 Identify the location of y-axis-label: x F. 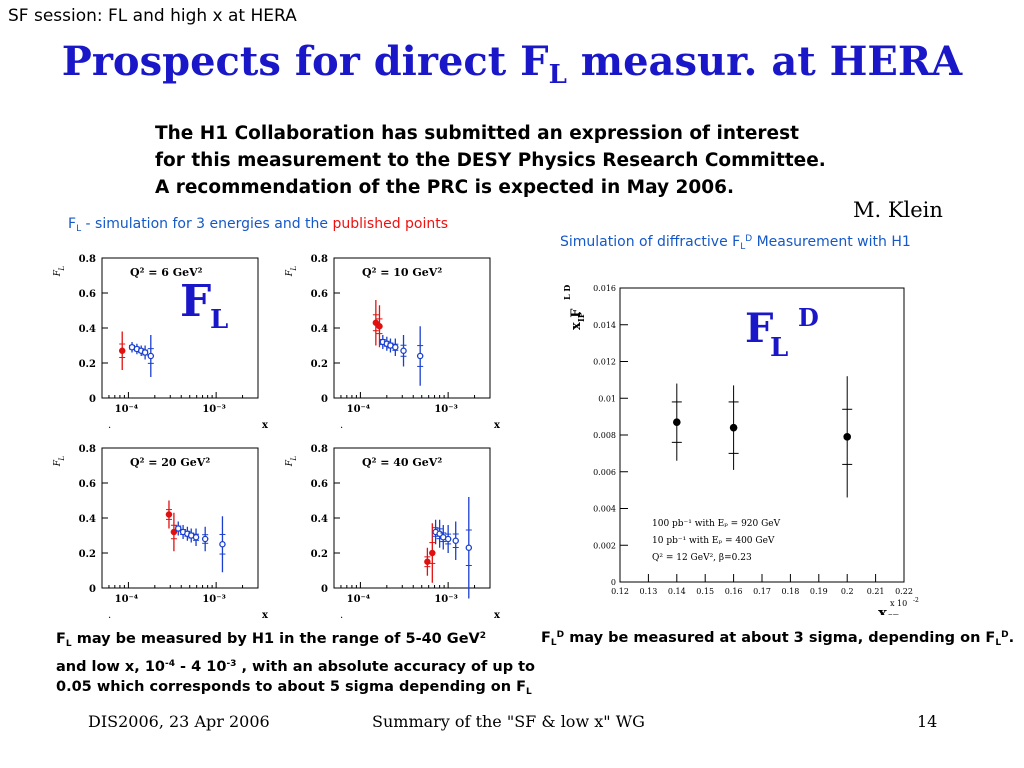
(576, 319).